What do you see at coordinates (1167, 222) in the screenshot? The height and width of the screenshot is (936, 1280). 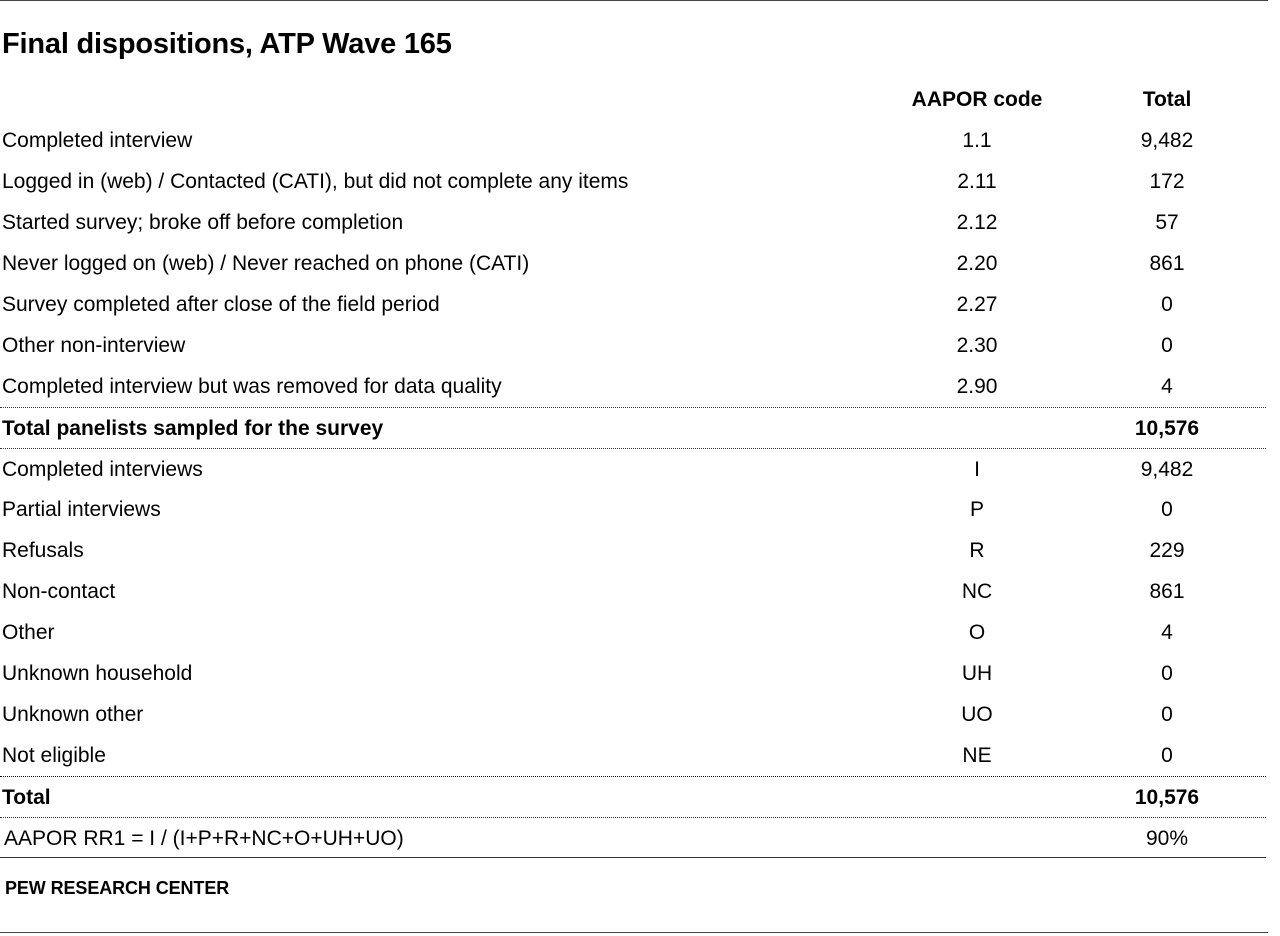 I see `row-total: 57` at bounding box center [1167, 222].